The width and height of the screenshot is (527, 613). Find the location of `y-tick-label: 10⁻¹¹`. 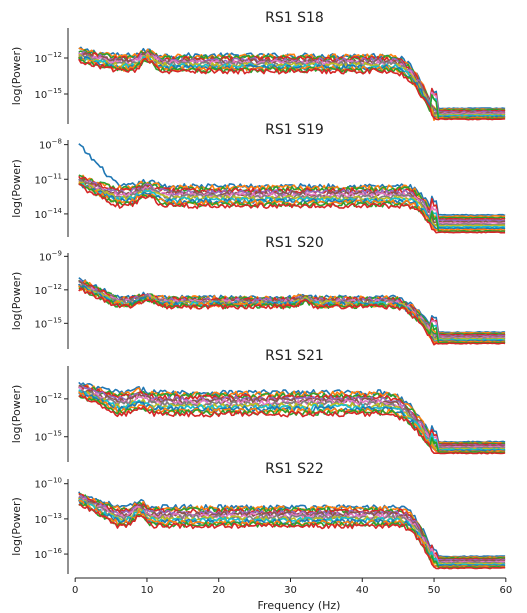

y-tick-label: 10⁻¹¹ is located at coordinates (48, 179).